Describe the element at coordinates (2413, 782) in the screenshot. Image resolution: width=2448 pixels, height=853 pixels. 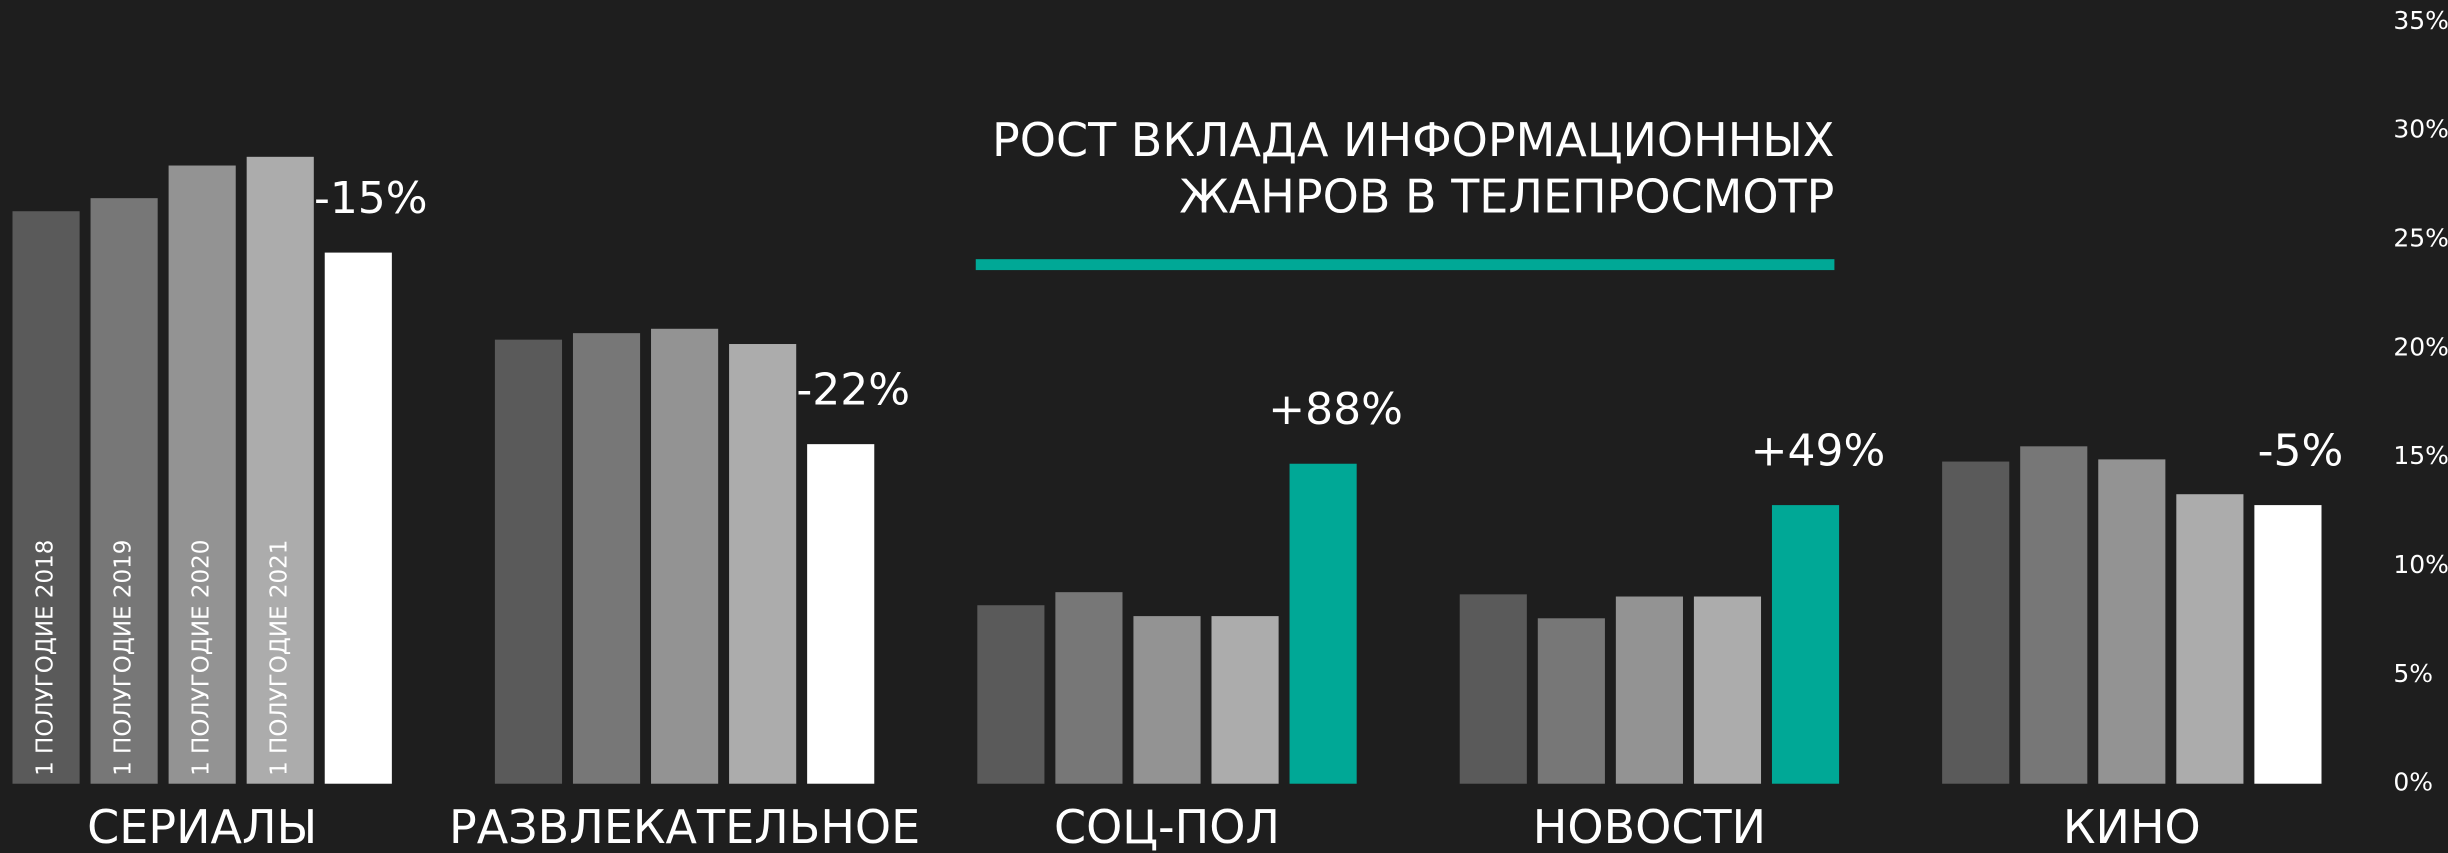
I see `y-tick-label: 0%` at that location.